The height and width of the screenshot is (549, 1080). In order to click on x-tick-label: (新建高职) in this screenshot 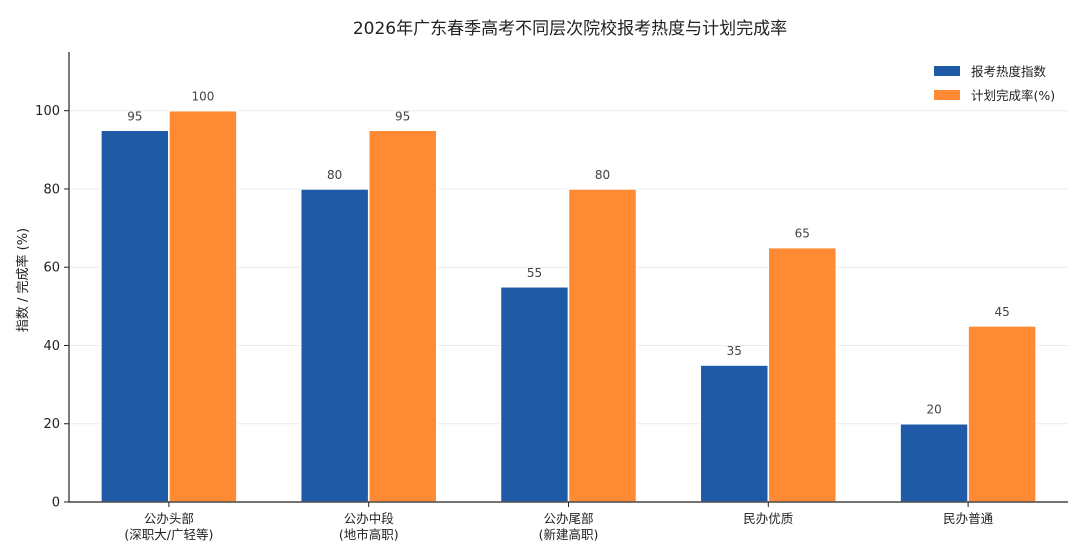, I will do `click(569, 534)`.